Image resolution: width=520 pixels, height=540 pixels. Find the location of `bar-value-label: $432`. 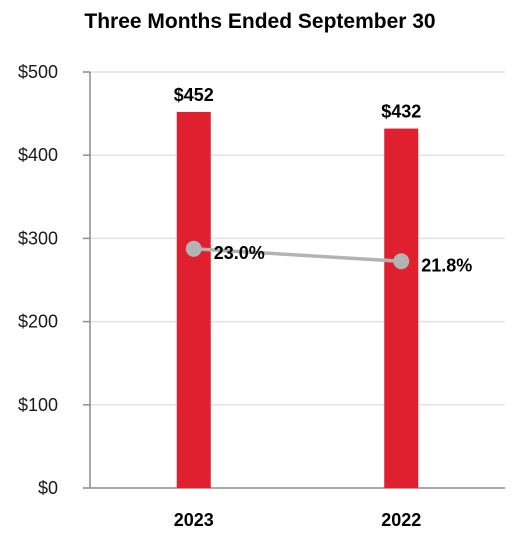

bar-value-label: $432 is located at coordinates (401, 112).